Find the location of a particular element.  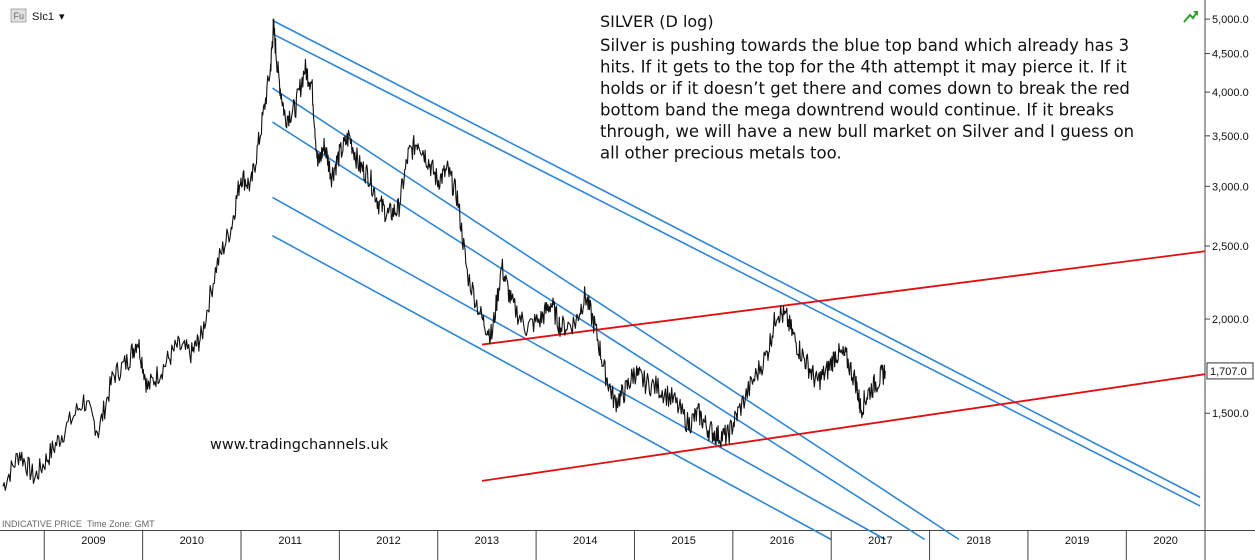

trend-up-arrow-icon is located at coordinates (1190, 17).